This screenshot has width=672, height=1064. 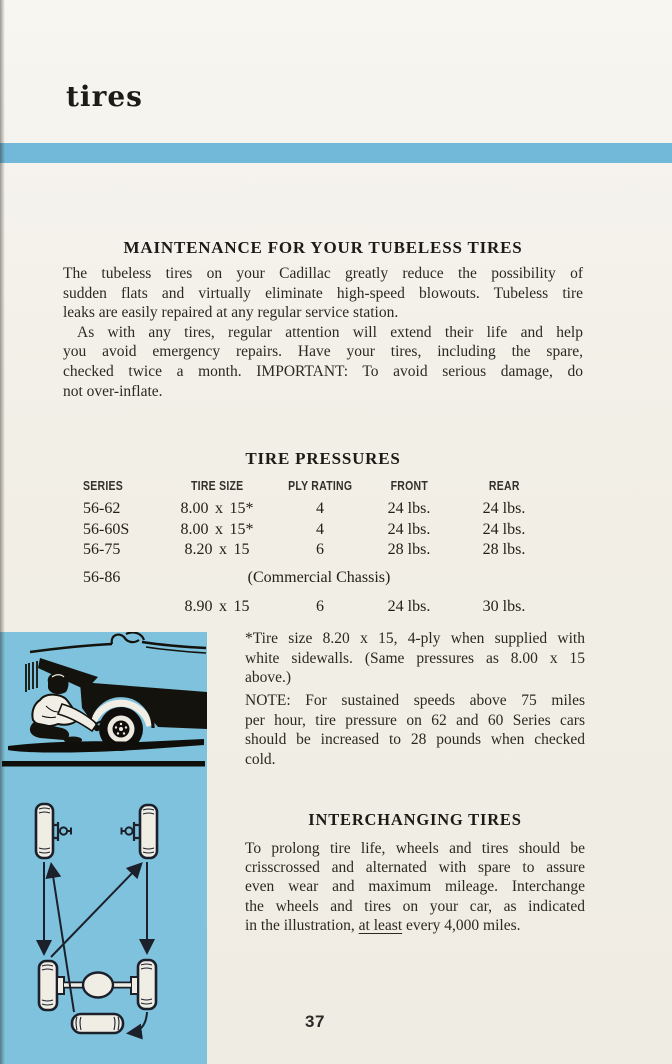 I want to click on wheel-tread-hatching, so click(x=96, y=919).